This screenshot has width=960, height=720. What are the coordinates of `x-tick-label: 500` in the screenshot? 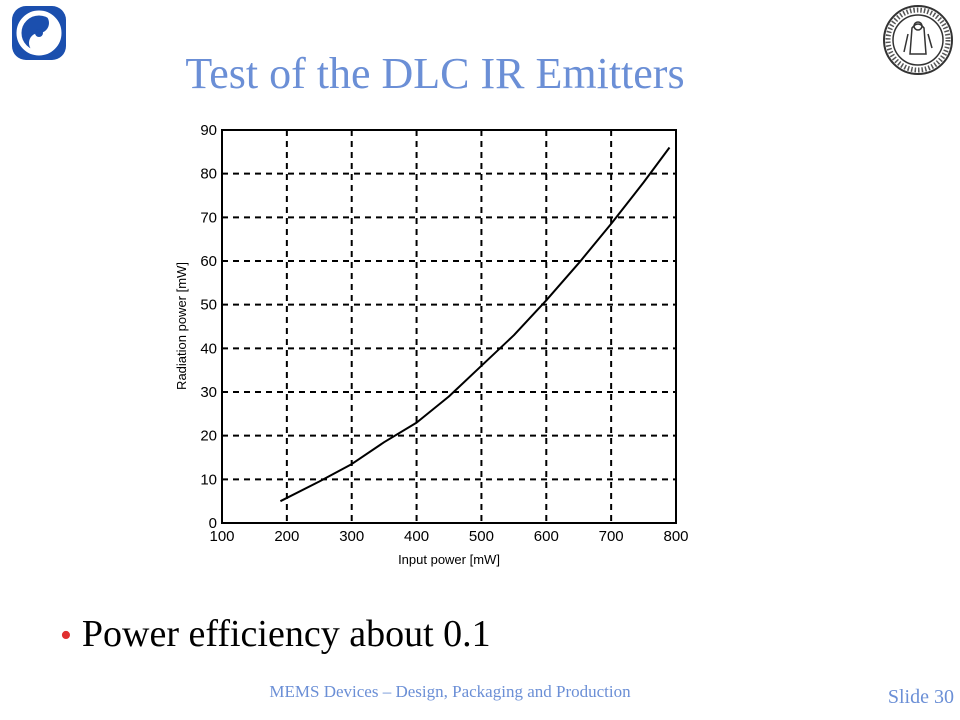 It's located at (481, 536).